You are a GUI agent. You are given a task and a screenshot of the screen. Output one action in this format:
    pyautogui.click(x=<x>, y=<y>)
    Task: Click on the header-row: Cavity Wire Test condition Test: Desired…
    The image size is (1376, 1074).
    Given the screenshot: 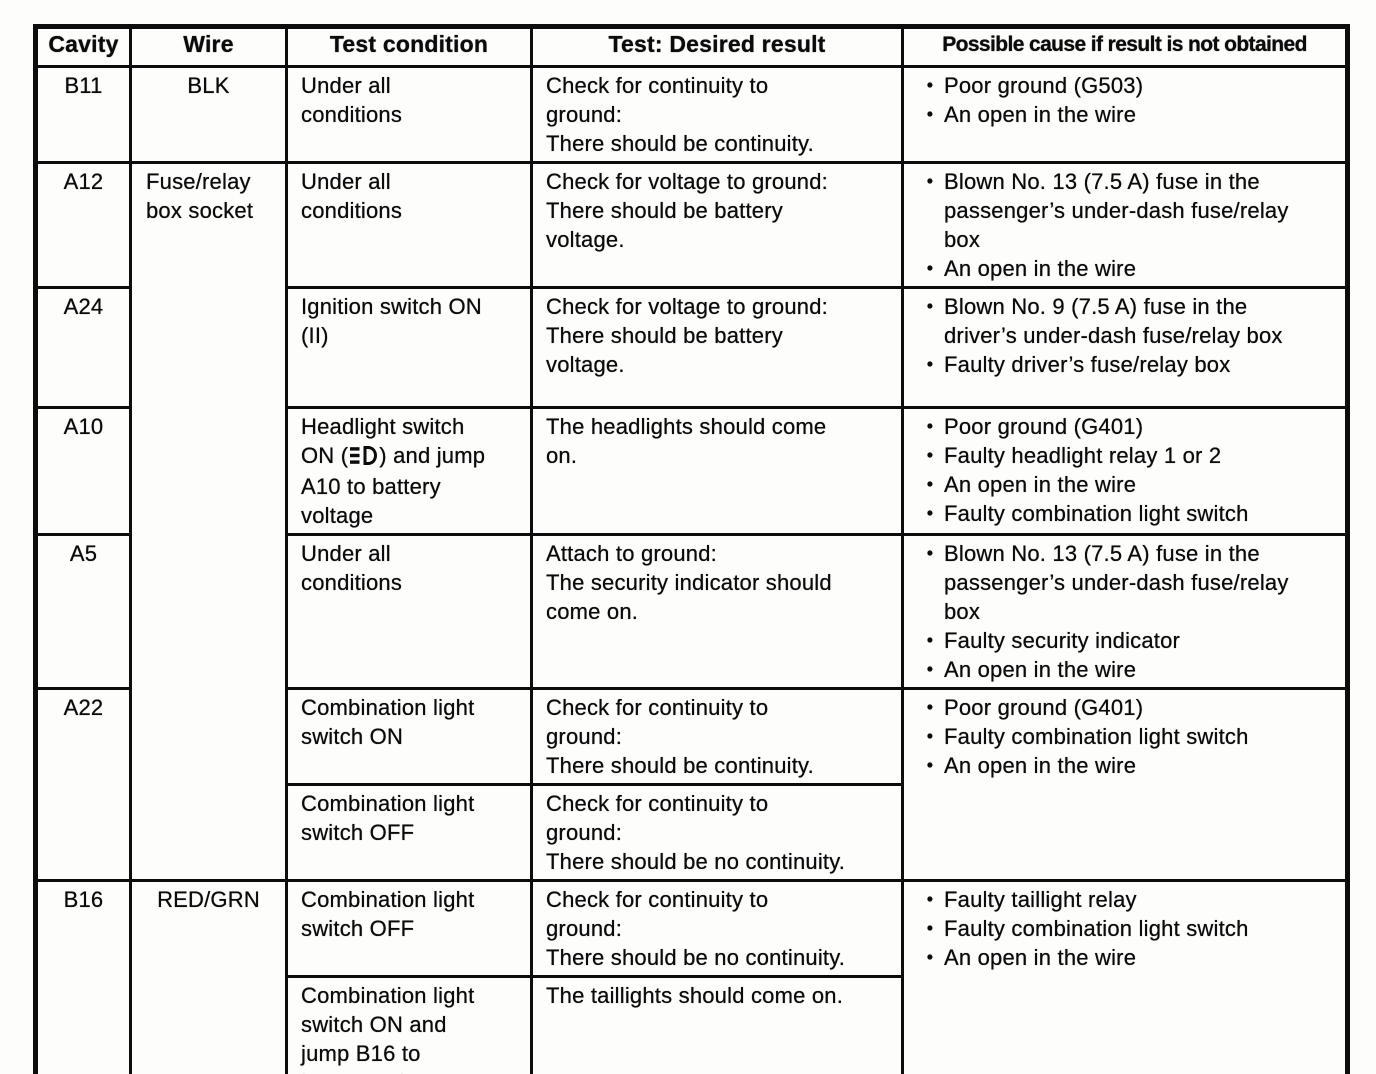 What is the action you would take?
    pyautogui.click(x=691, y=46)
    